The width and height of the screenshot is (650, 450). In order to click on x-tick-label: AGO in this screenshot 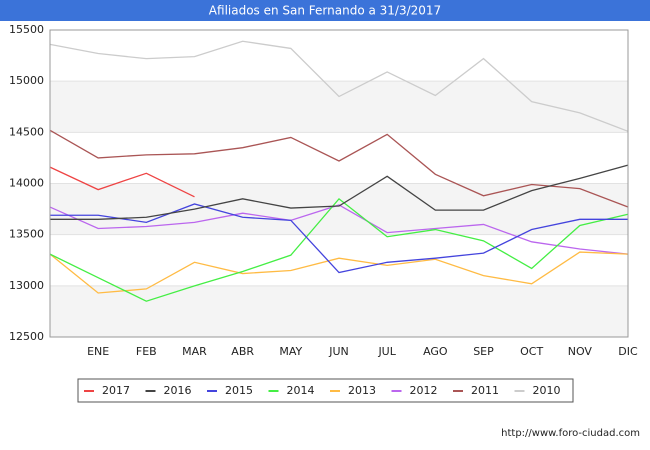, I will do `click(435, 351)`.